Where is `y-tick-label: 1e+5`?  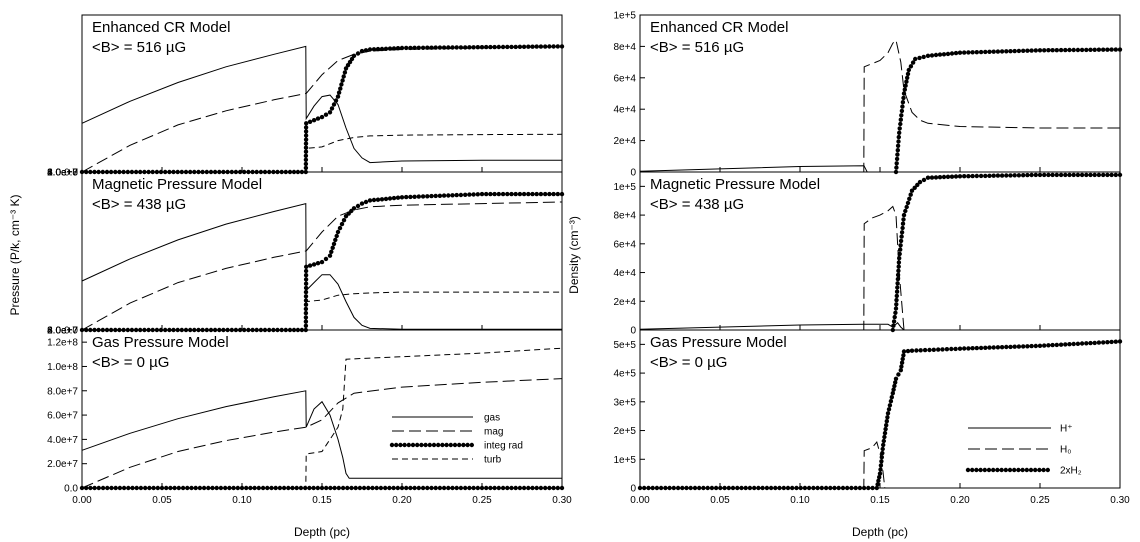 y-tick-label: 1e+5 is located at coordinates (624, 187).